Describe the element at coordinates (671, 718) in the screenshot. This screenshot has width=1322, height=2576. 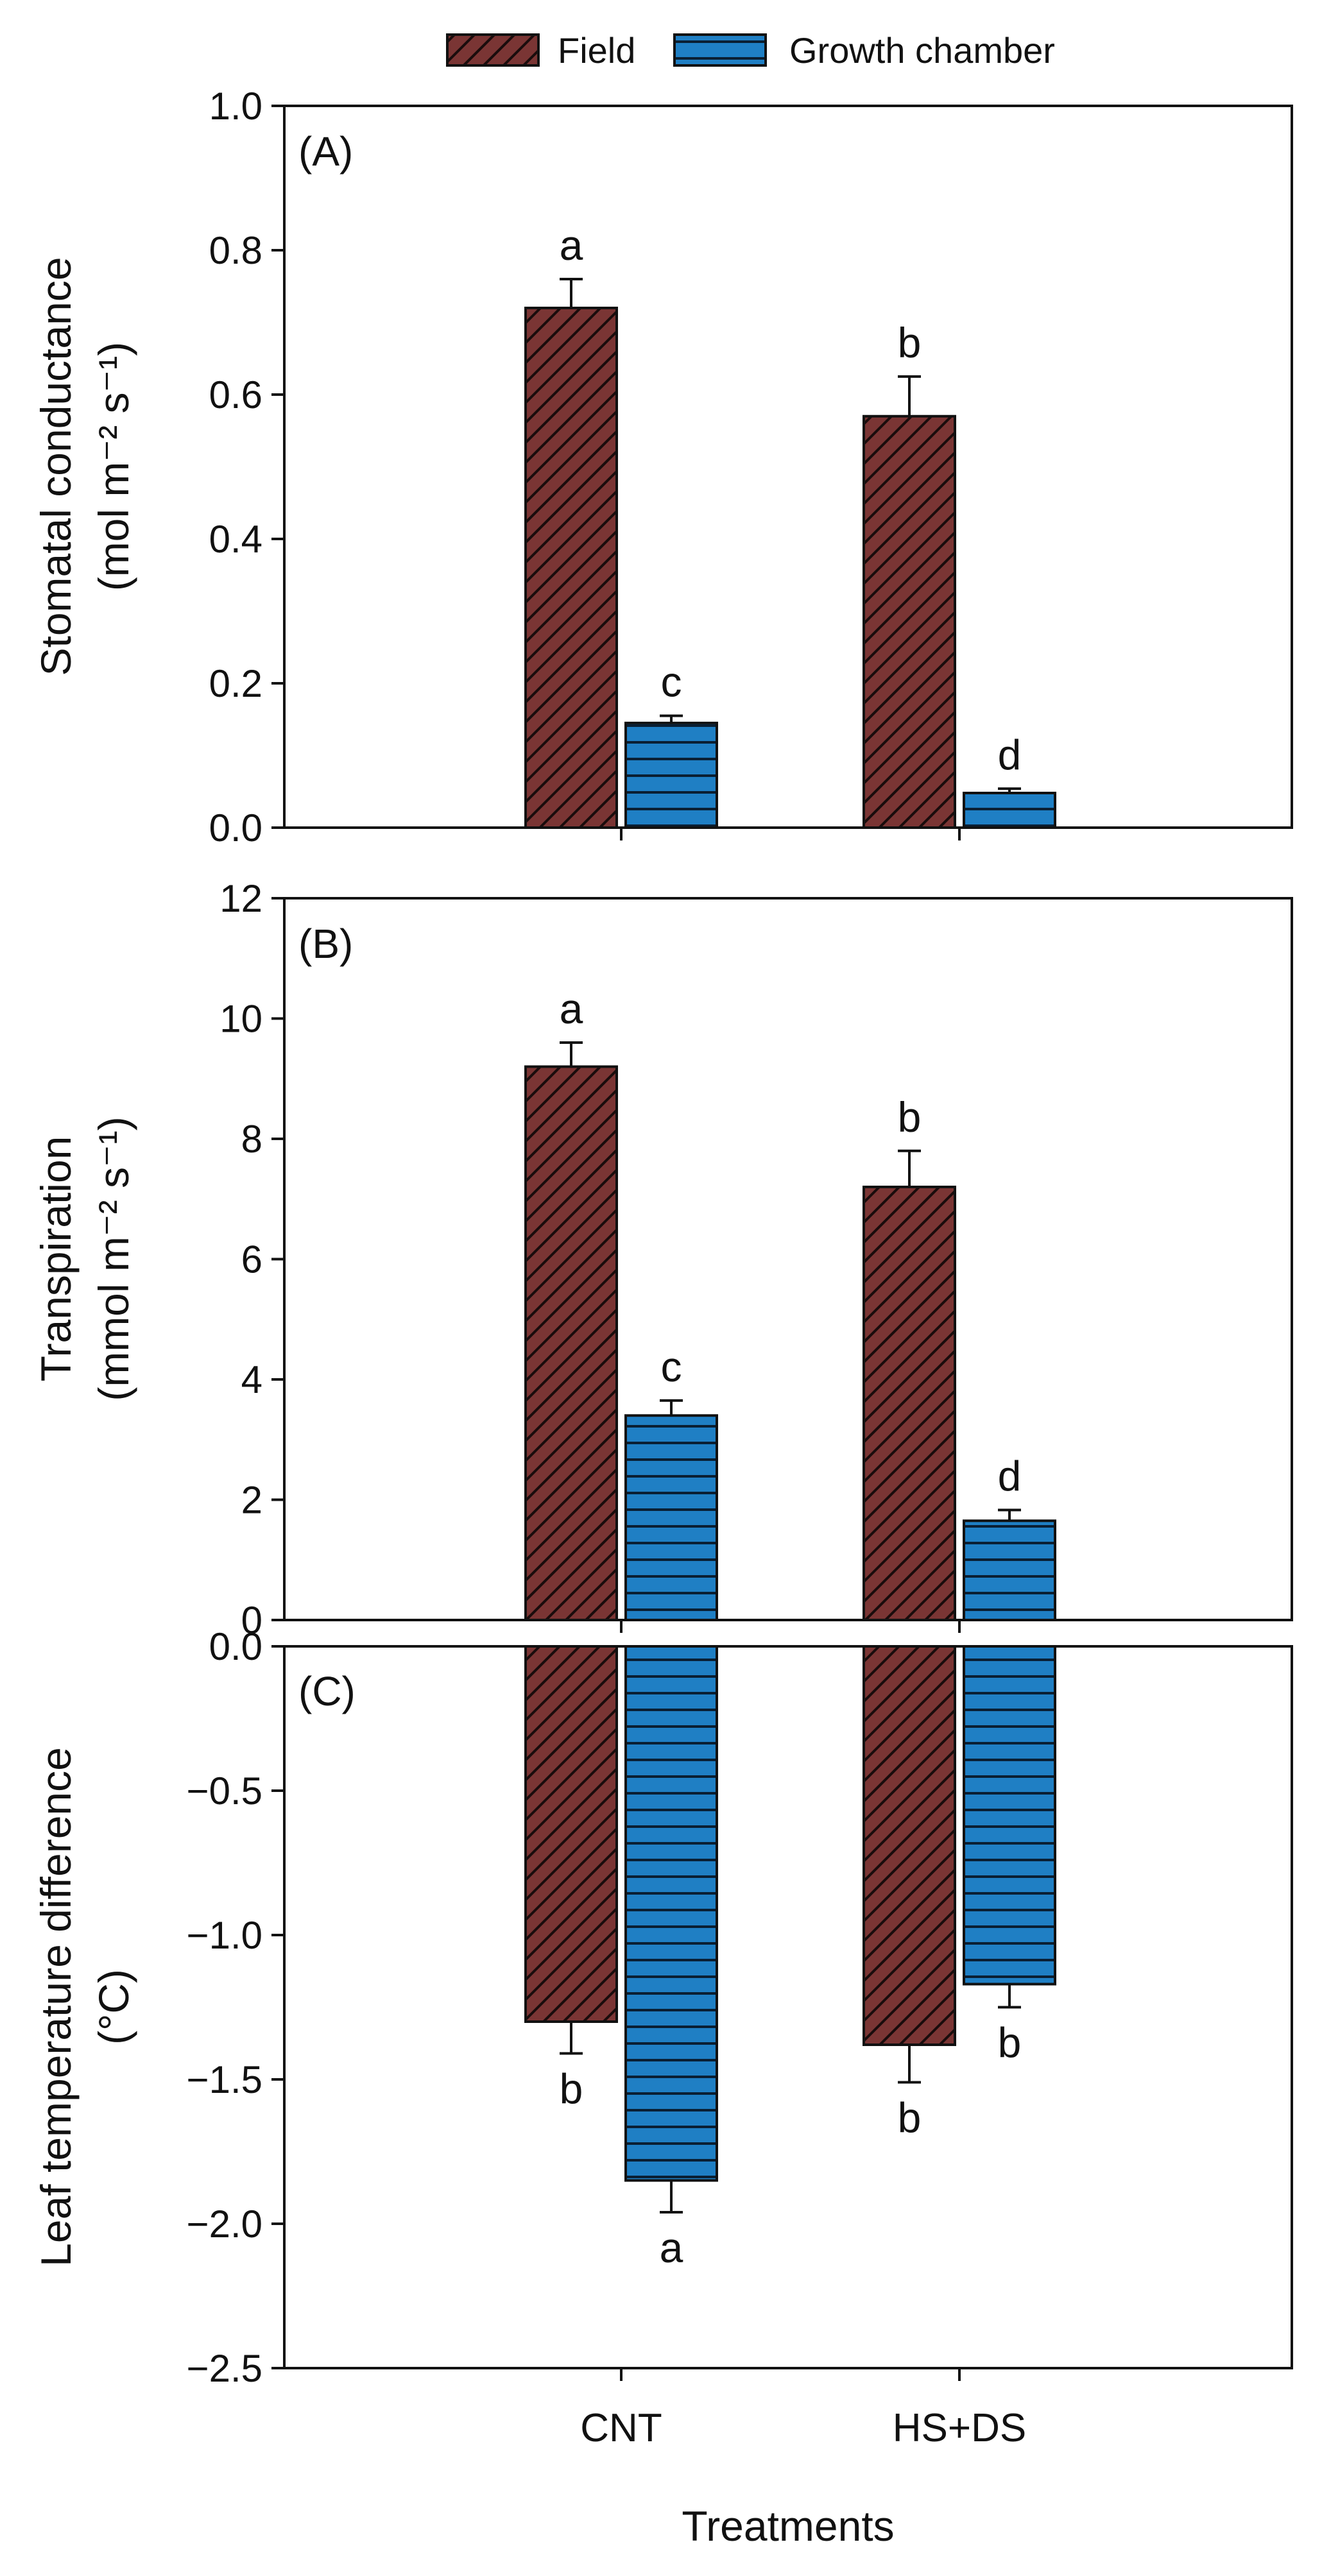
I see `panel-a-bar-growth-chamber-cnt-error-bar` at that location.